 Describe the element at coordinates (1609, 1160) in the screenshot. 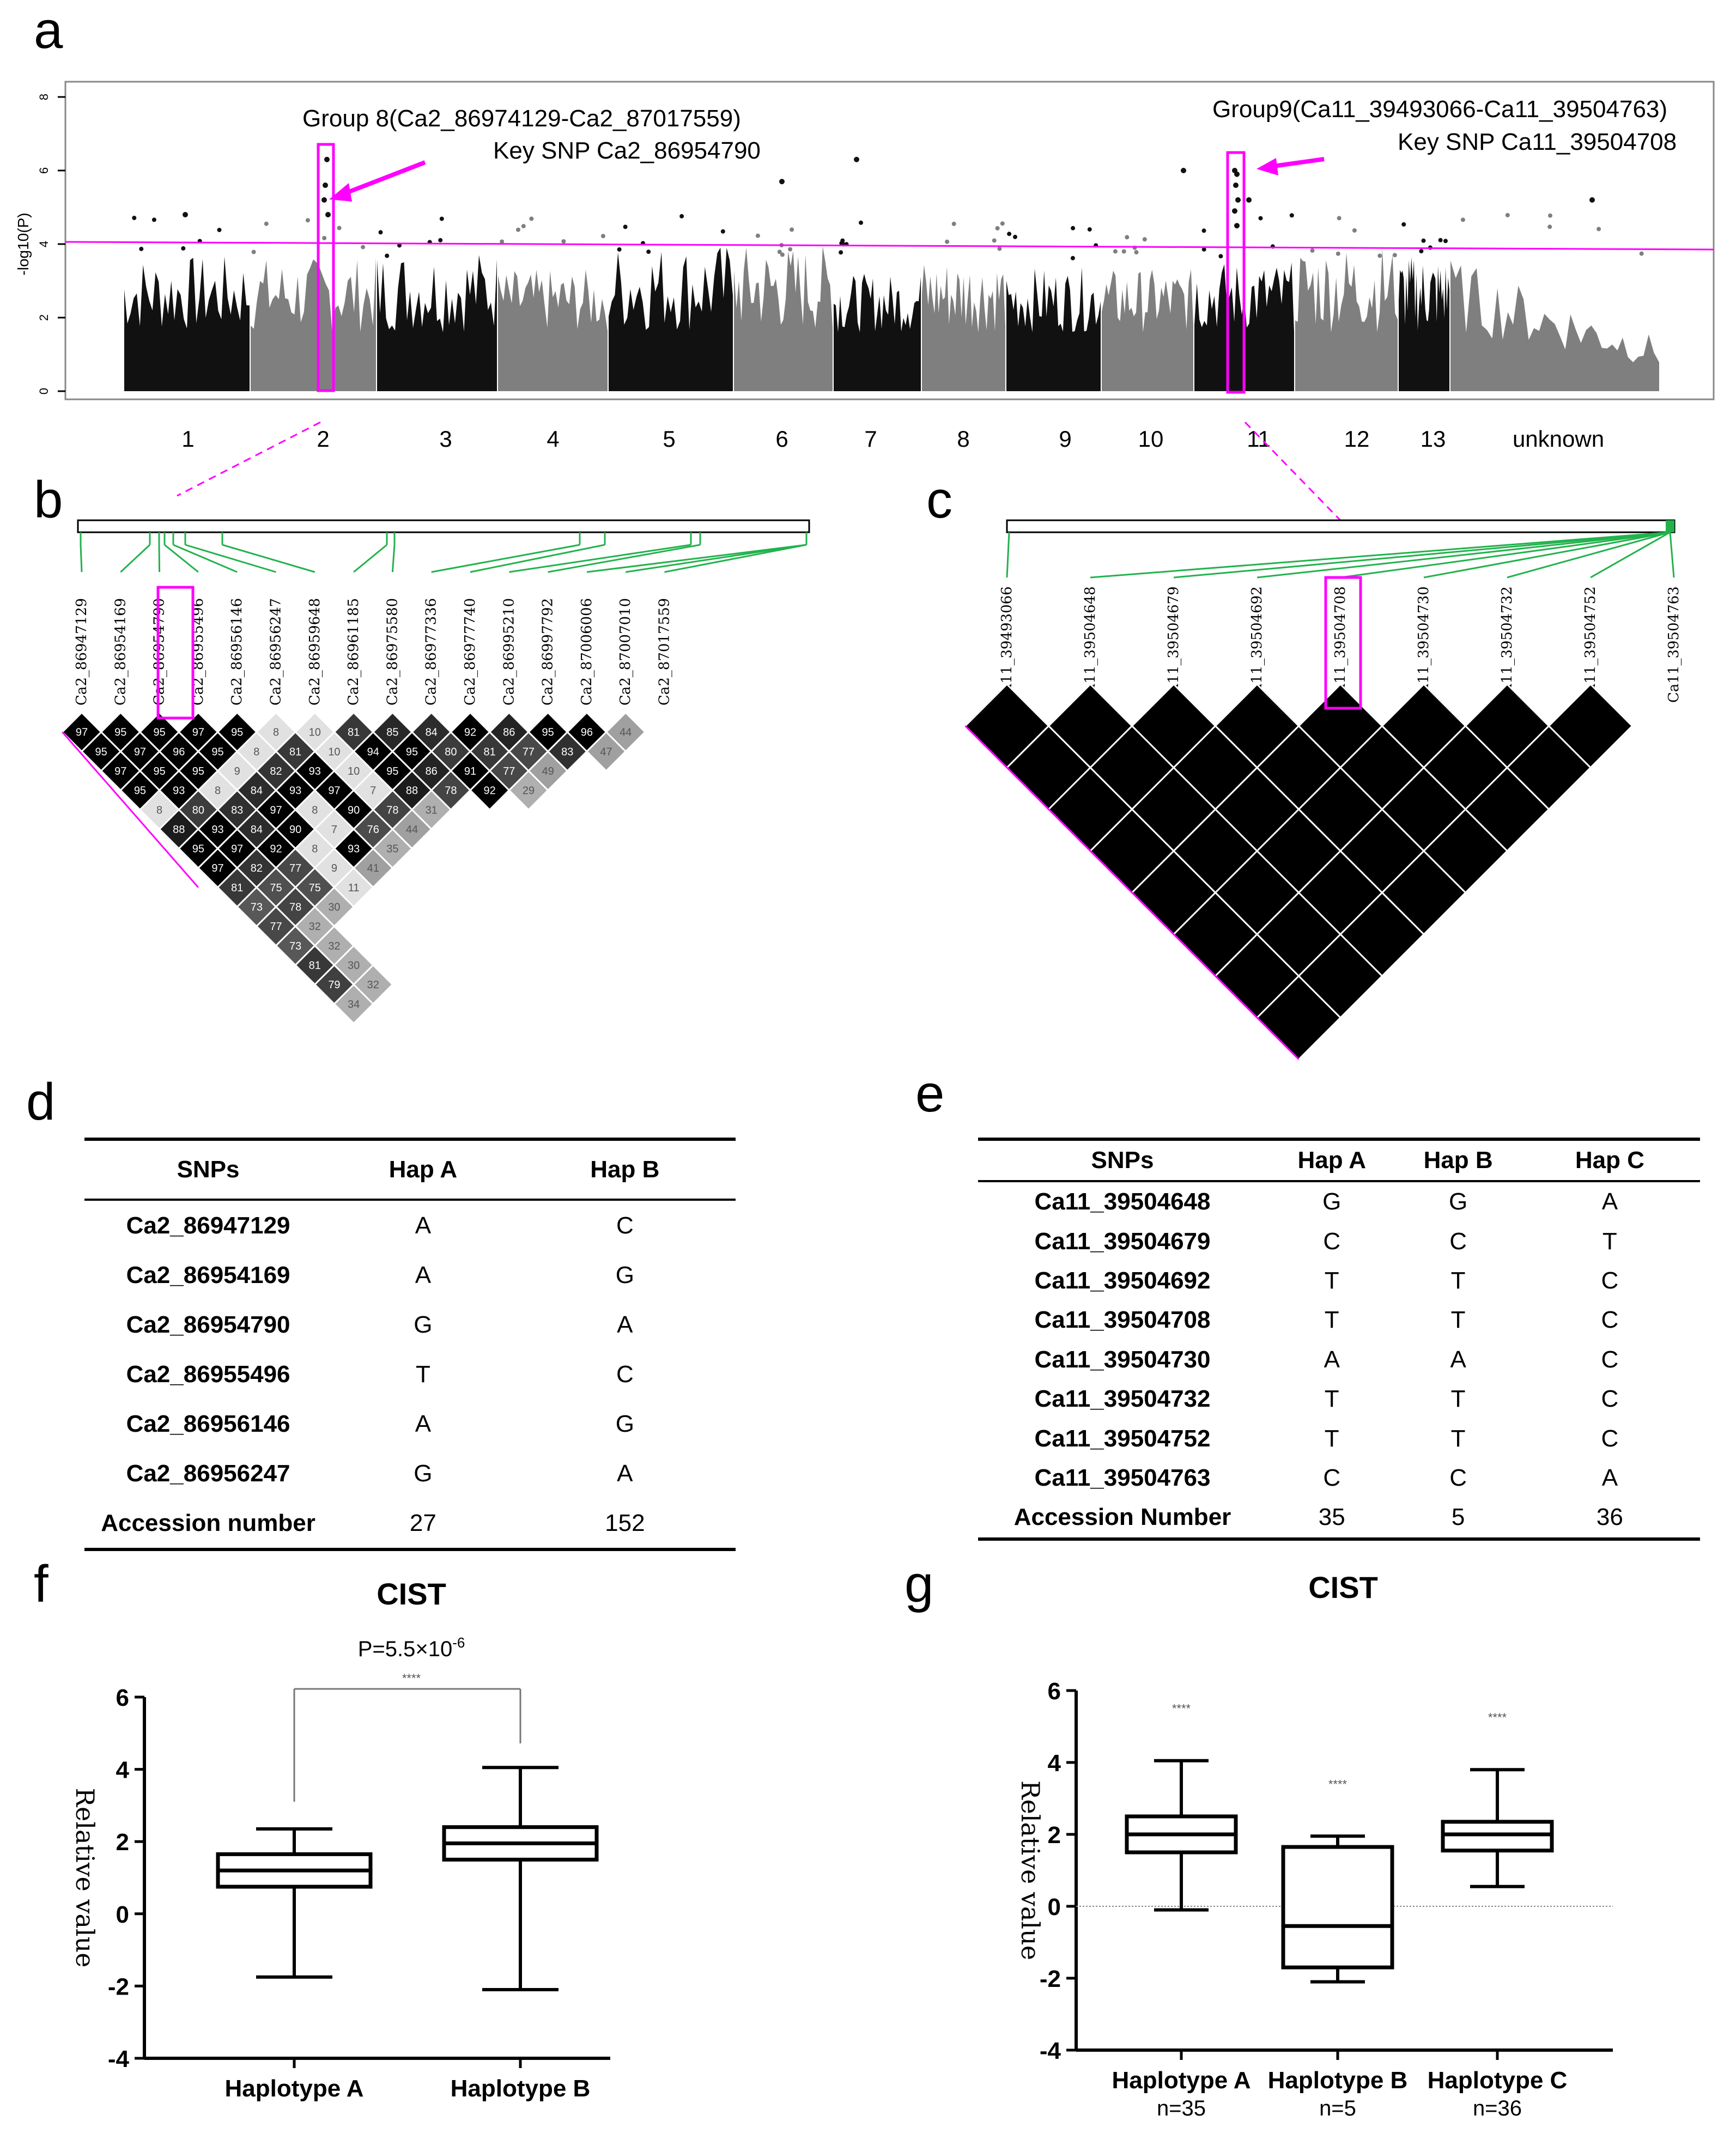

I see `table-e-header: Hap C` at that location.